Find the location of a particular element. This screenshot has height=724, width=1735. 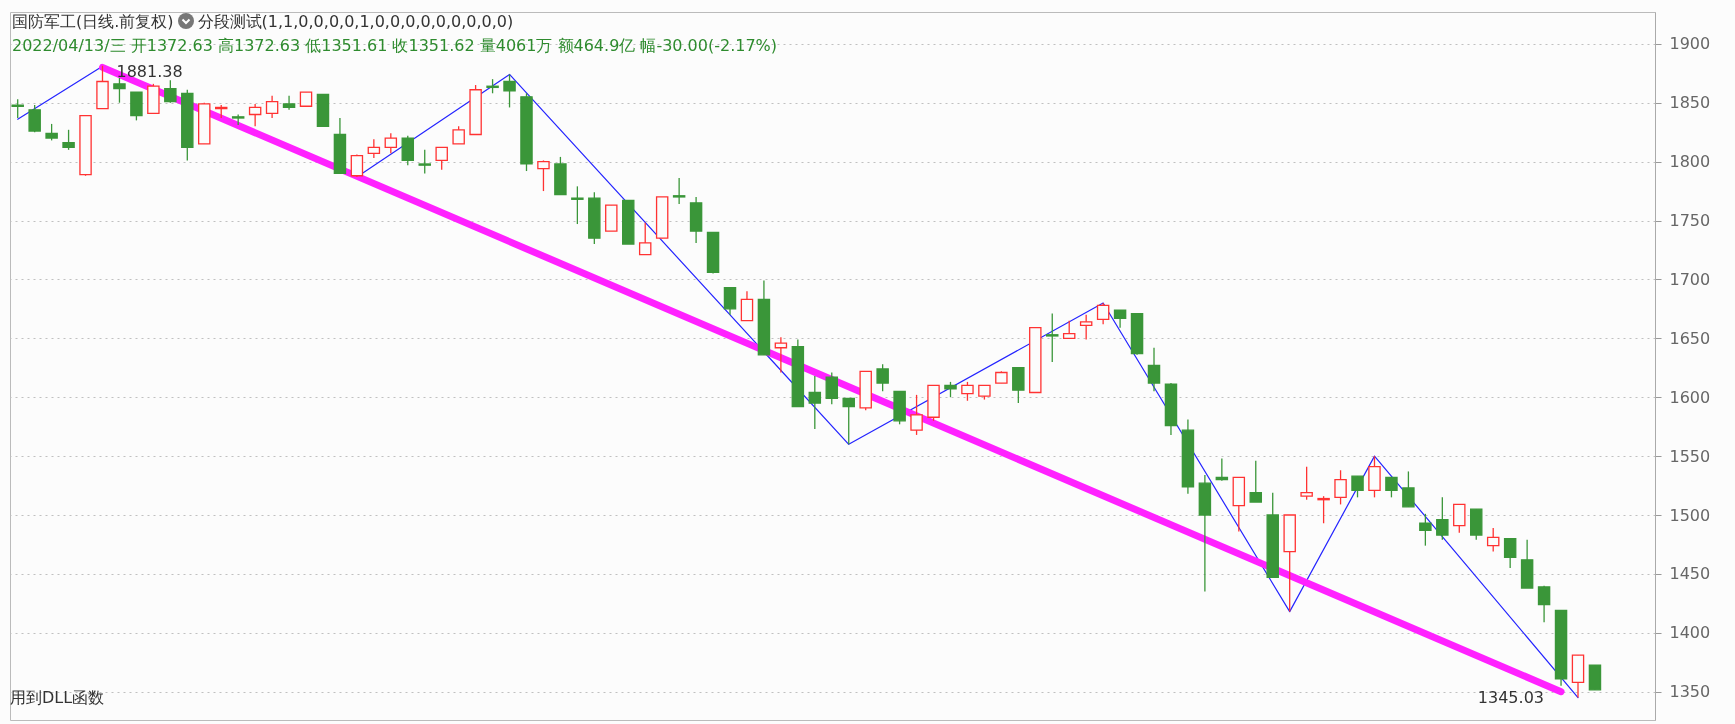

y-tick-label: 1750 is located at coordinates (1690, 221).